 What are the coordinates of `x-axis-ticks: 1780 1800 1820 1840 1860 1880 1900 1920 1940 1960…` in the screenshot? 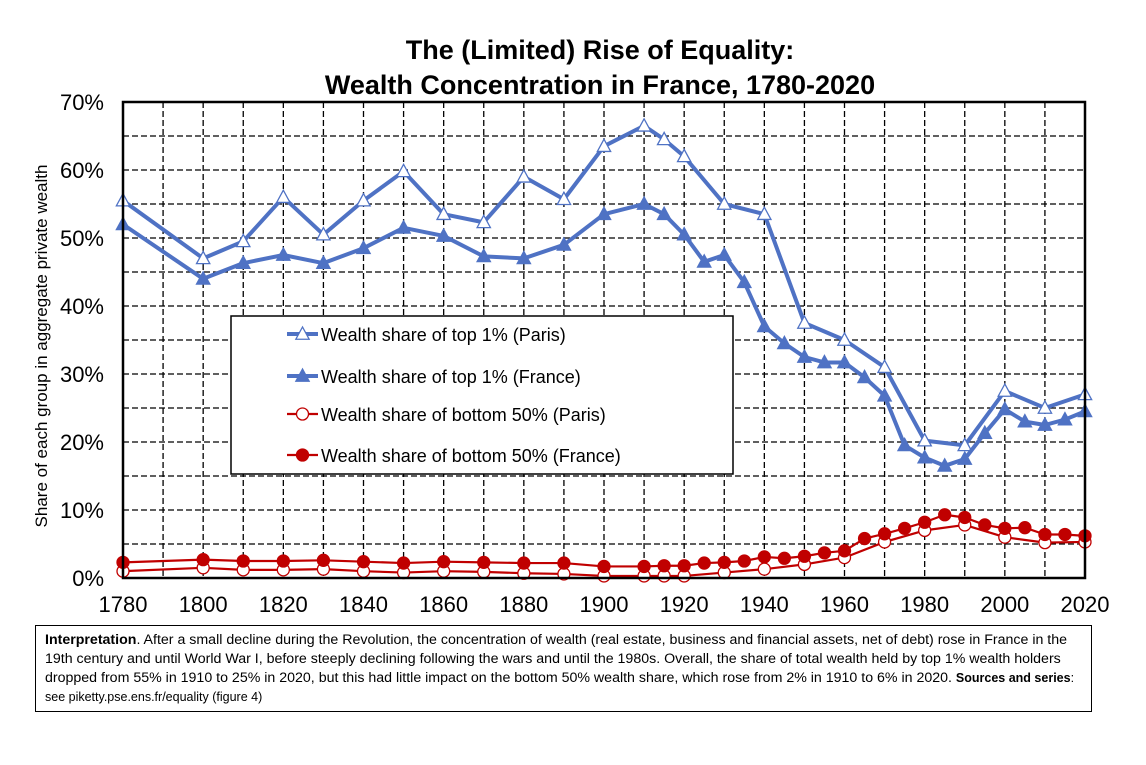 It's located at (604, 604).